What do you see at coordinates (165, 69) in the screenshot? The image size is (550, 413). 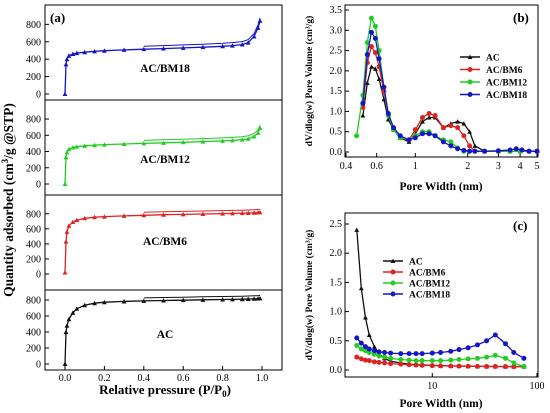 I see `series-label: AC/BM18` at bounding box center [165, 69].